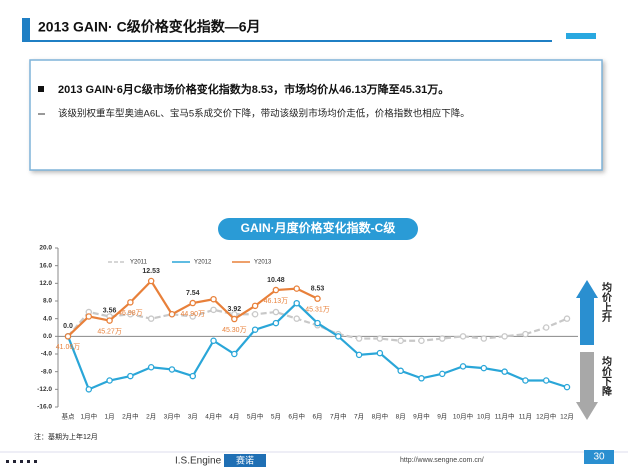  What do you see at coordinates (139, 263) in the screenshot?
I see `legend-label: Y2011` at bounding box center [139, 263].